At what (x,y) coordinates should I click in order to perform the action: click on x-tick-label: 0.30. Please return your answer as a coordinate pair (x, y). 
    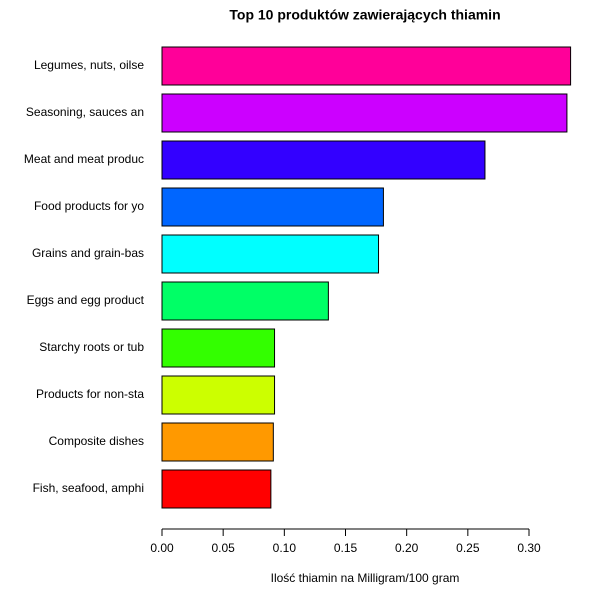
    Looking at the image, I should click on (529, 548).